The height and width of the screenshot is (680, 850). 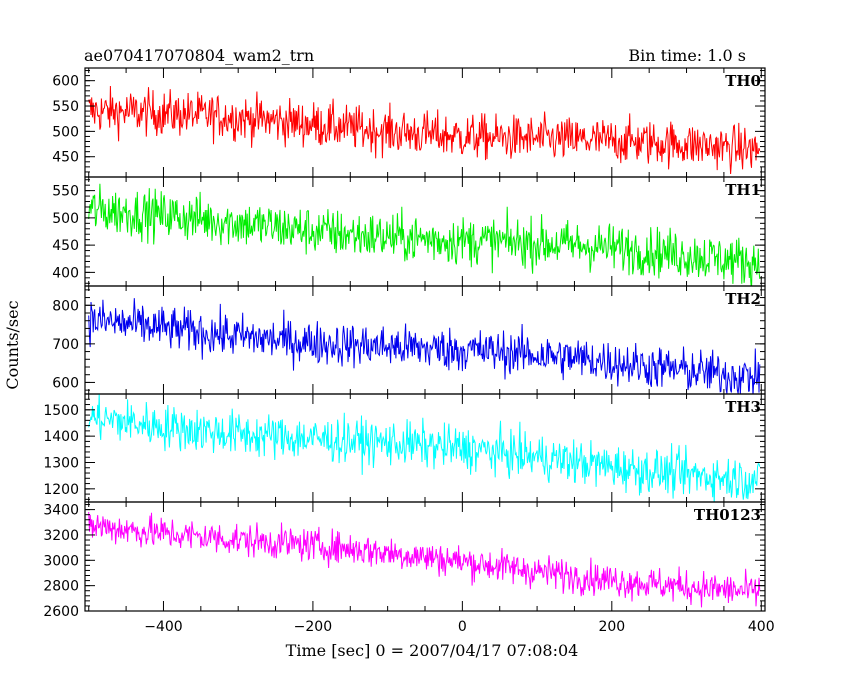 I want to click on panel-label-th3: TH3, so click(x=743, y=407).